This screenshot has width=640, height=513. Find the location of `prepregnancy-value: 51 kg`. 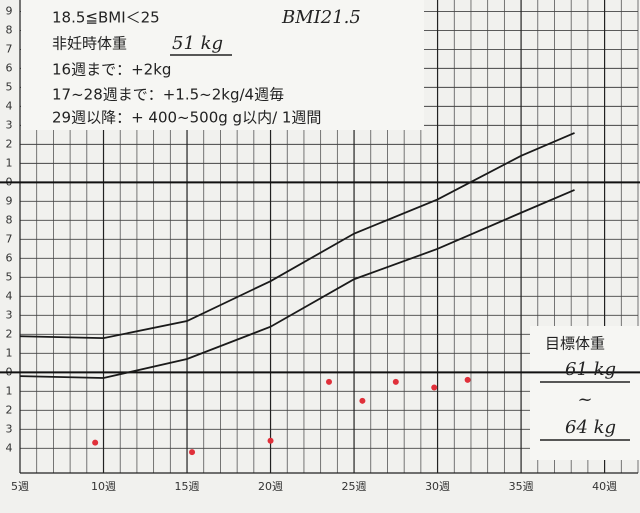

prepregnancy-value: 51 kg is located at coordinates (197, 43).